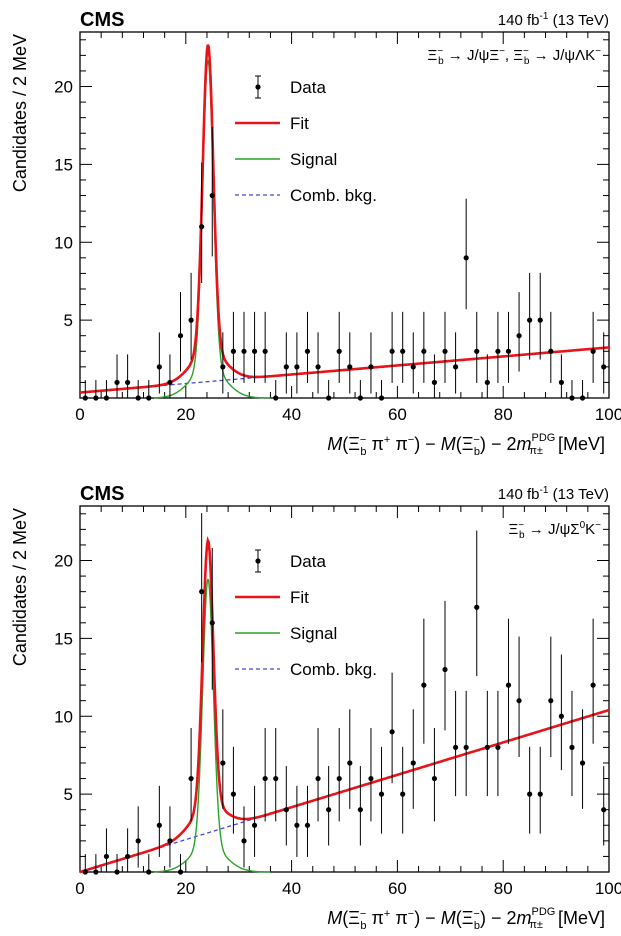 The width and height of the screenshot is (621, 936). I want to click on legend-label: Data, so click(308, 561).